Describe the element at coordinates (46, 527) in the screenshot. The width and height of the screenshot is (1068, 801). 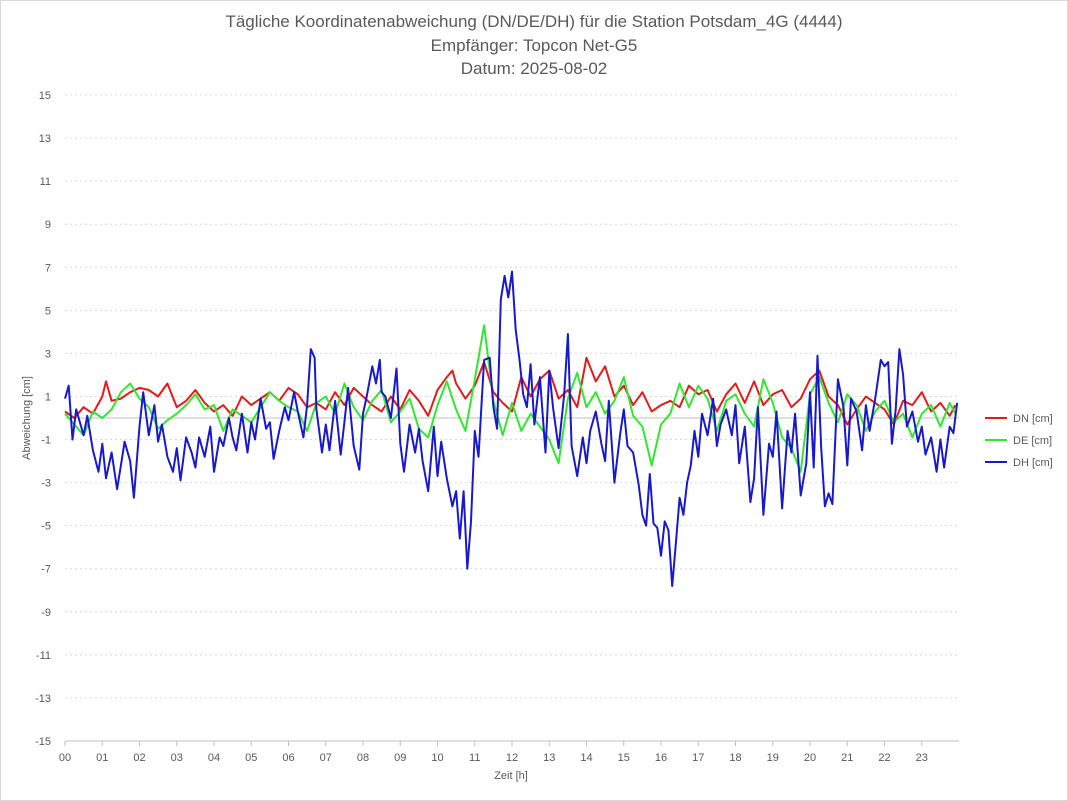
I see `y-tick-label: -5` at that location.